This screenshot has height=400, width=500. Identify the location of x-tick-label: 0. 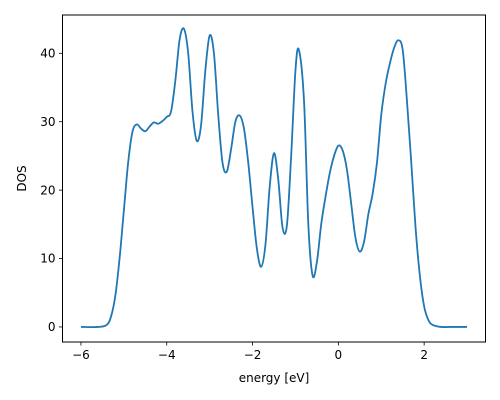
(339, 355).